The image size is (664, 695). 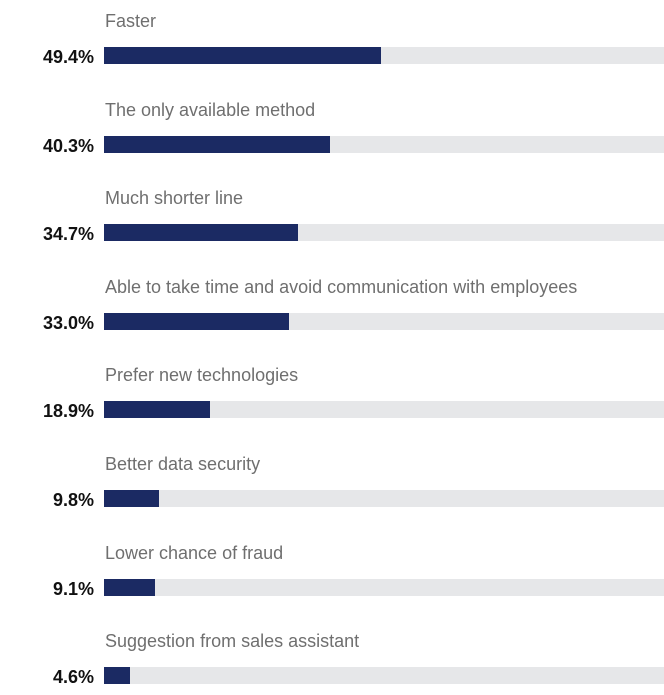 I want to click on value-label: 34.7%, so click(x=68, y=234).